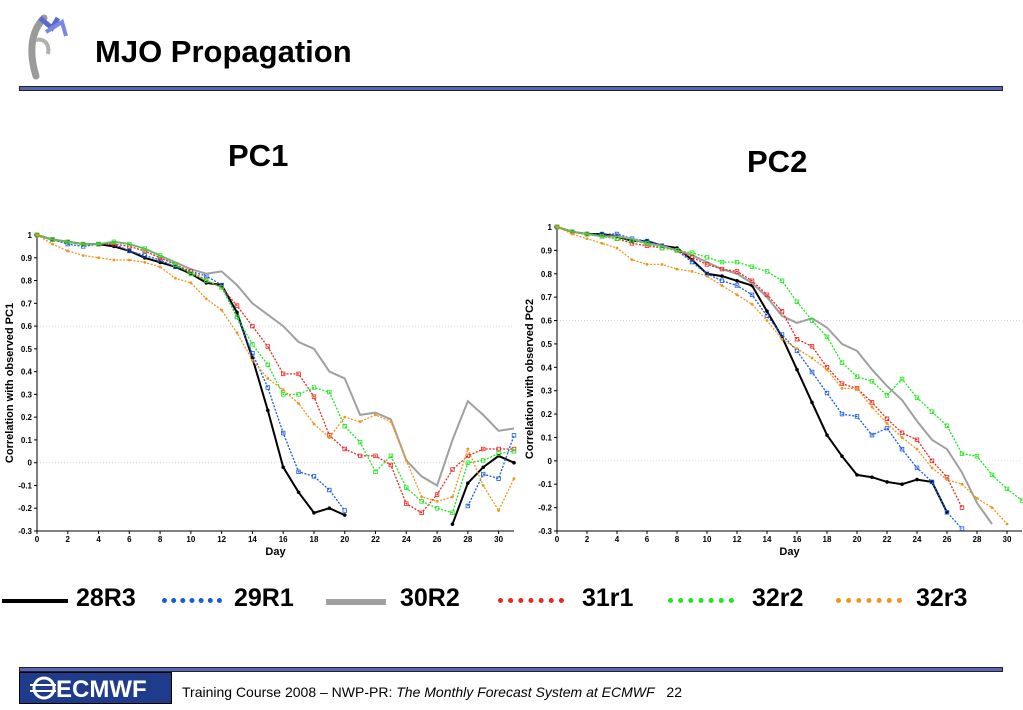 The height and width of the screenshot is (710, 1023). What do you see at coordinates (27, 326) in the screenshot?
I see `y-tick-label: 0.6` at bounding box center [27, 326].